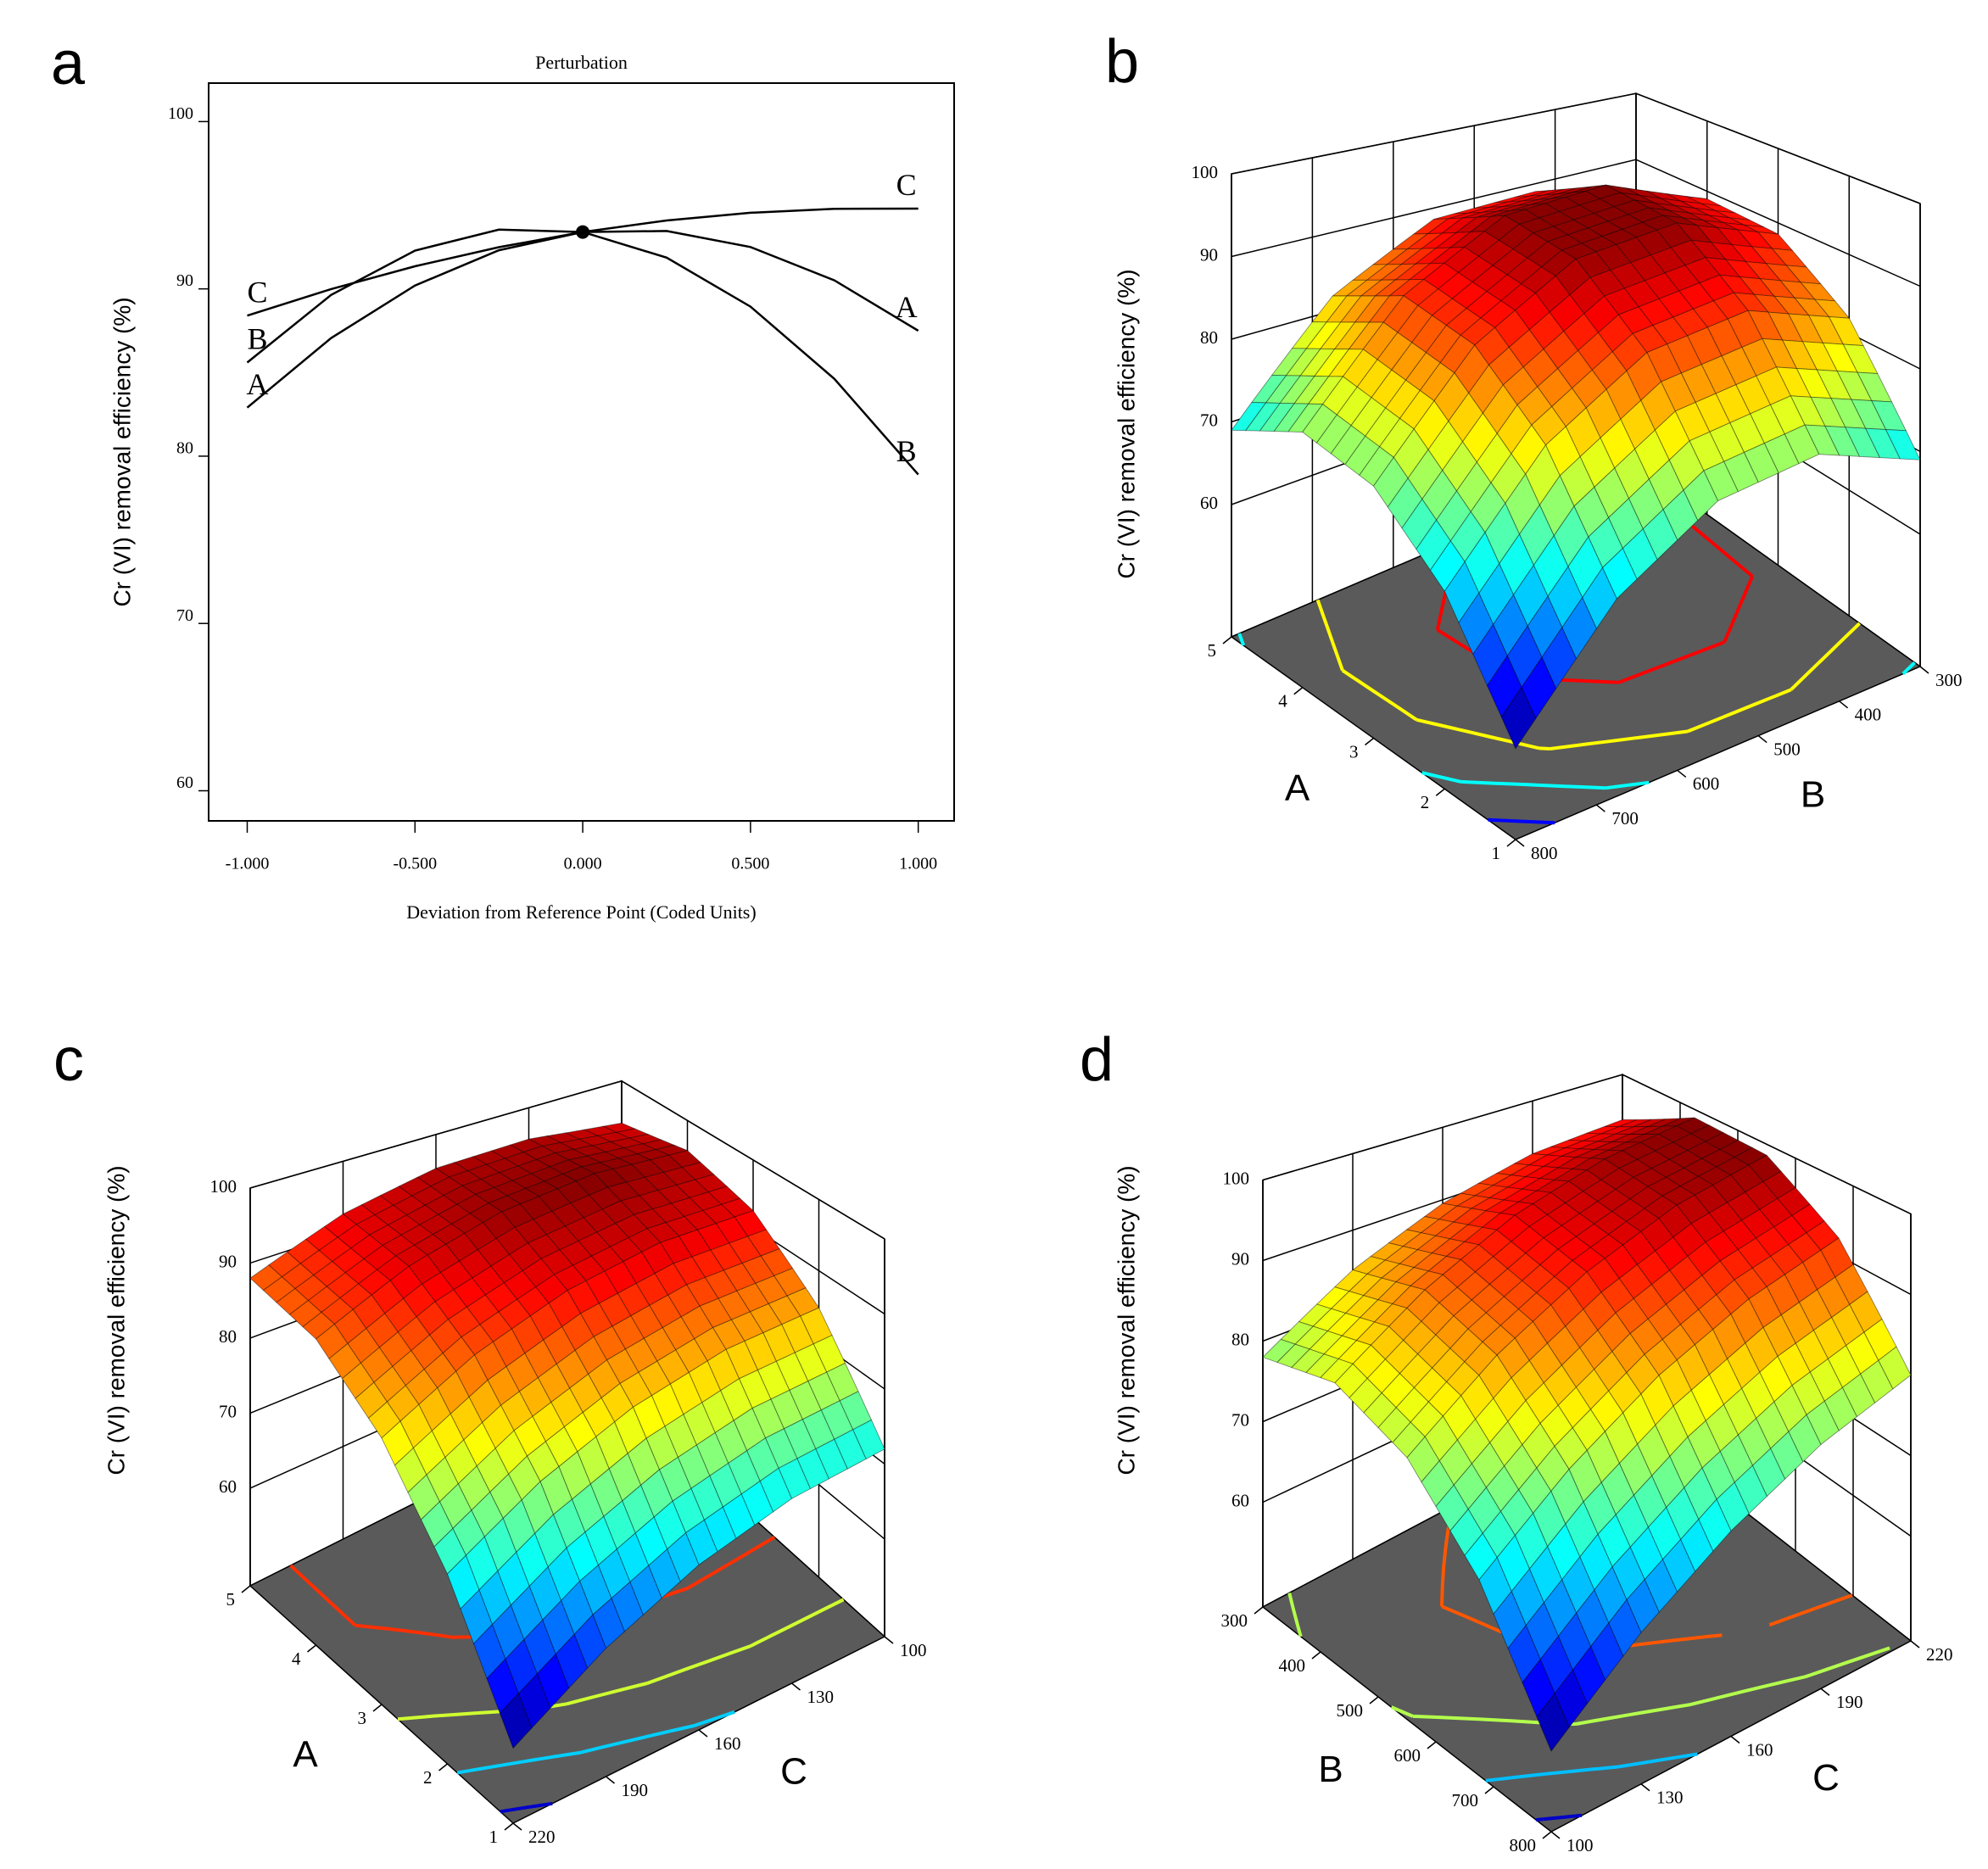  Describe the element at coordinates (228, 1336) in the screenshot. I see `z-tick-label: 80` at that location.